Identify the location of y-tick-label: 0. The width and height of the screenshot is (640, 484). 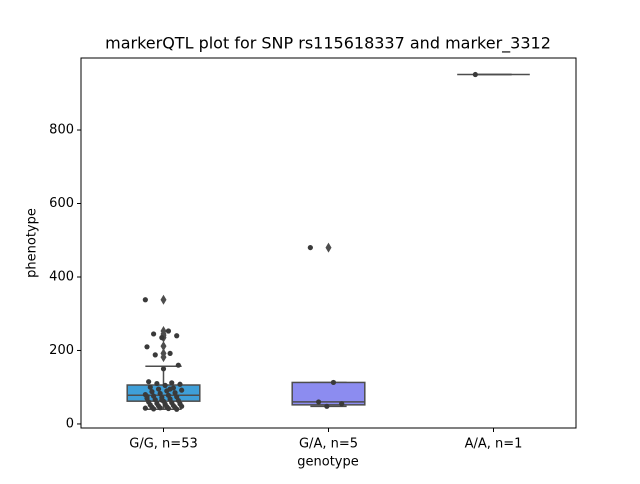
(70, 423).